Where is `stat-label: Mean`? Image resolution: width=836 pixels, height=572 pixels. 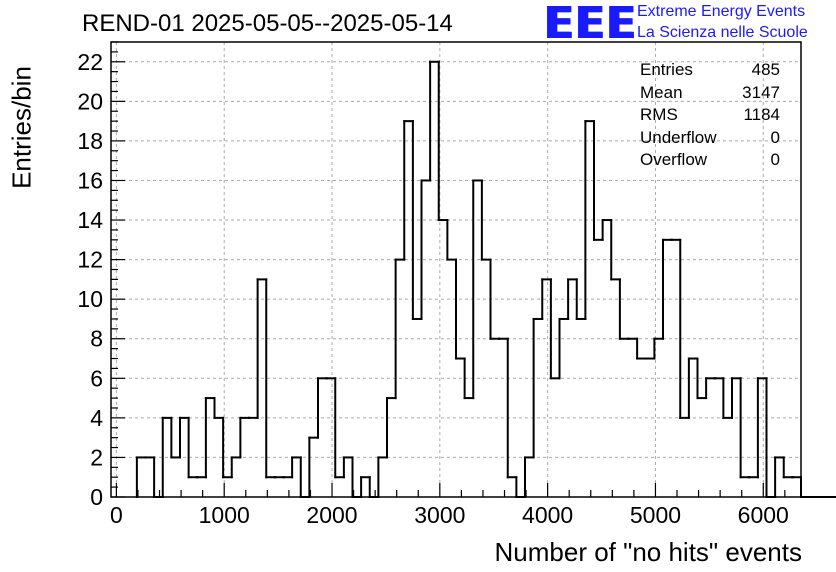
stat-label: Mean is located at coordinates (661, 92).